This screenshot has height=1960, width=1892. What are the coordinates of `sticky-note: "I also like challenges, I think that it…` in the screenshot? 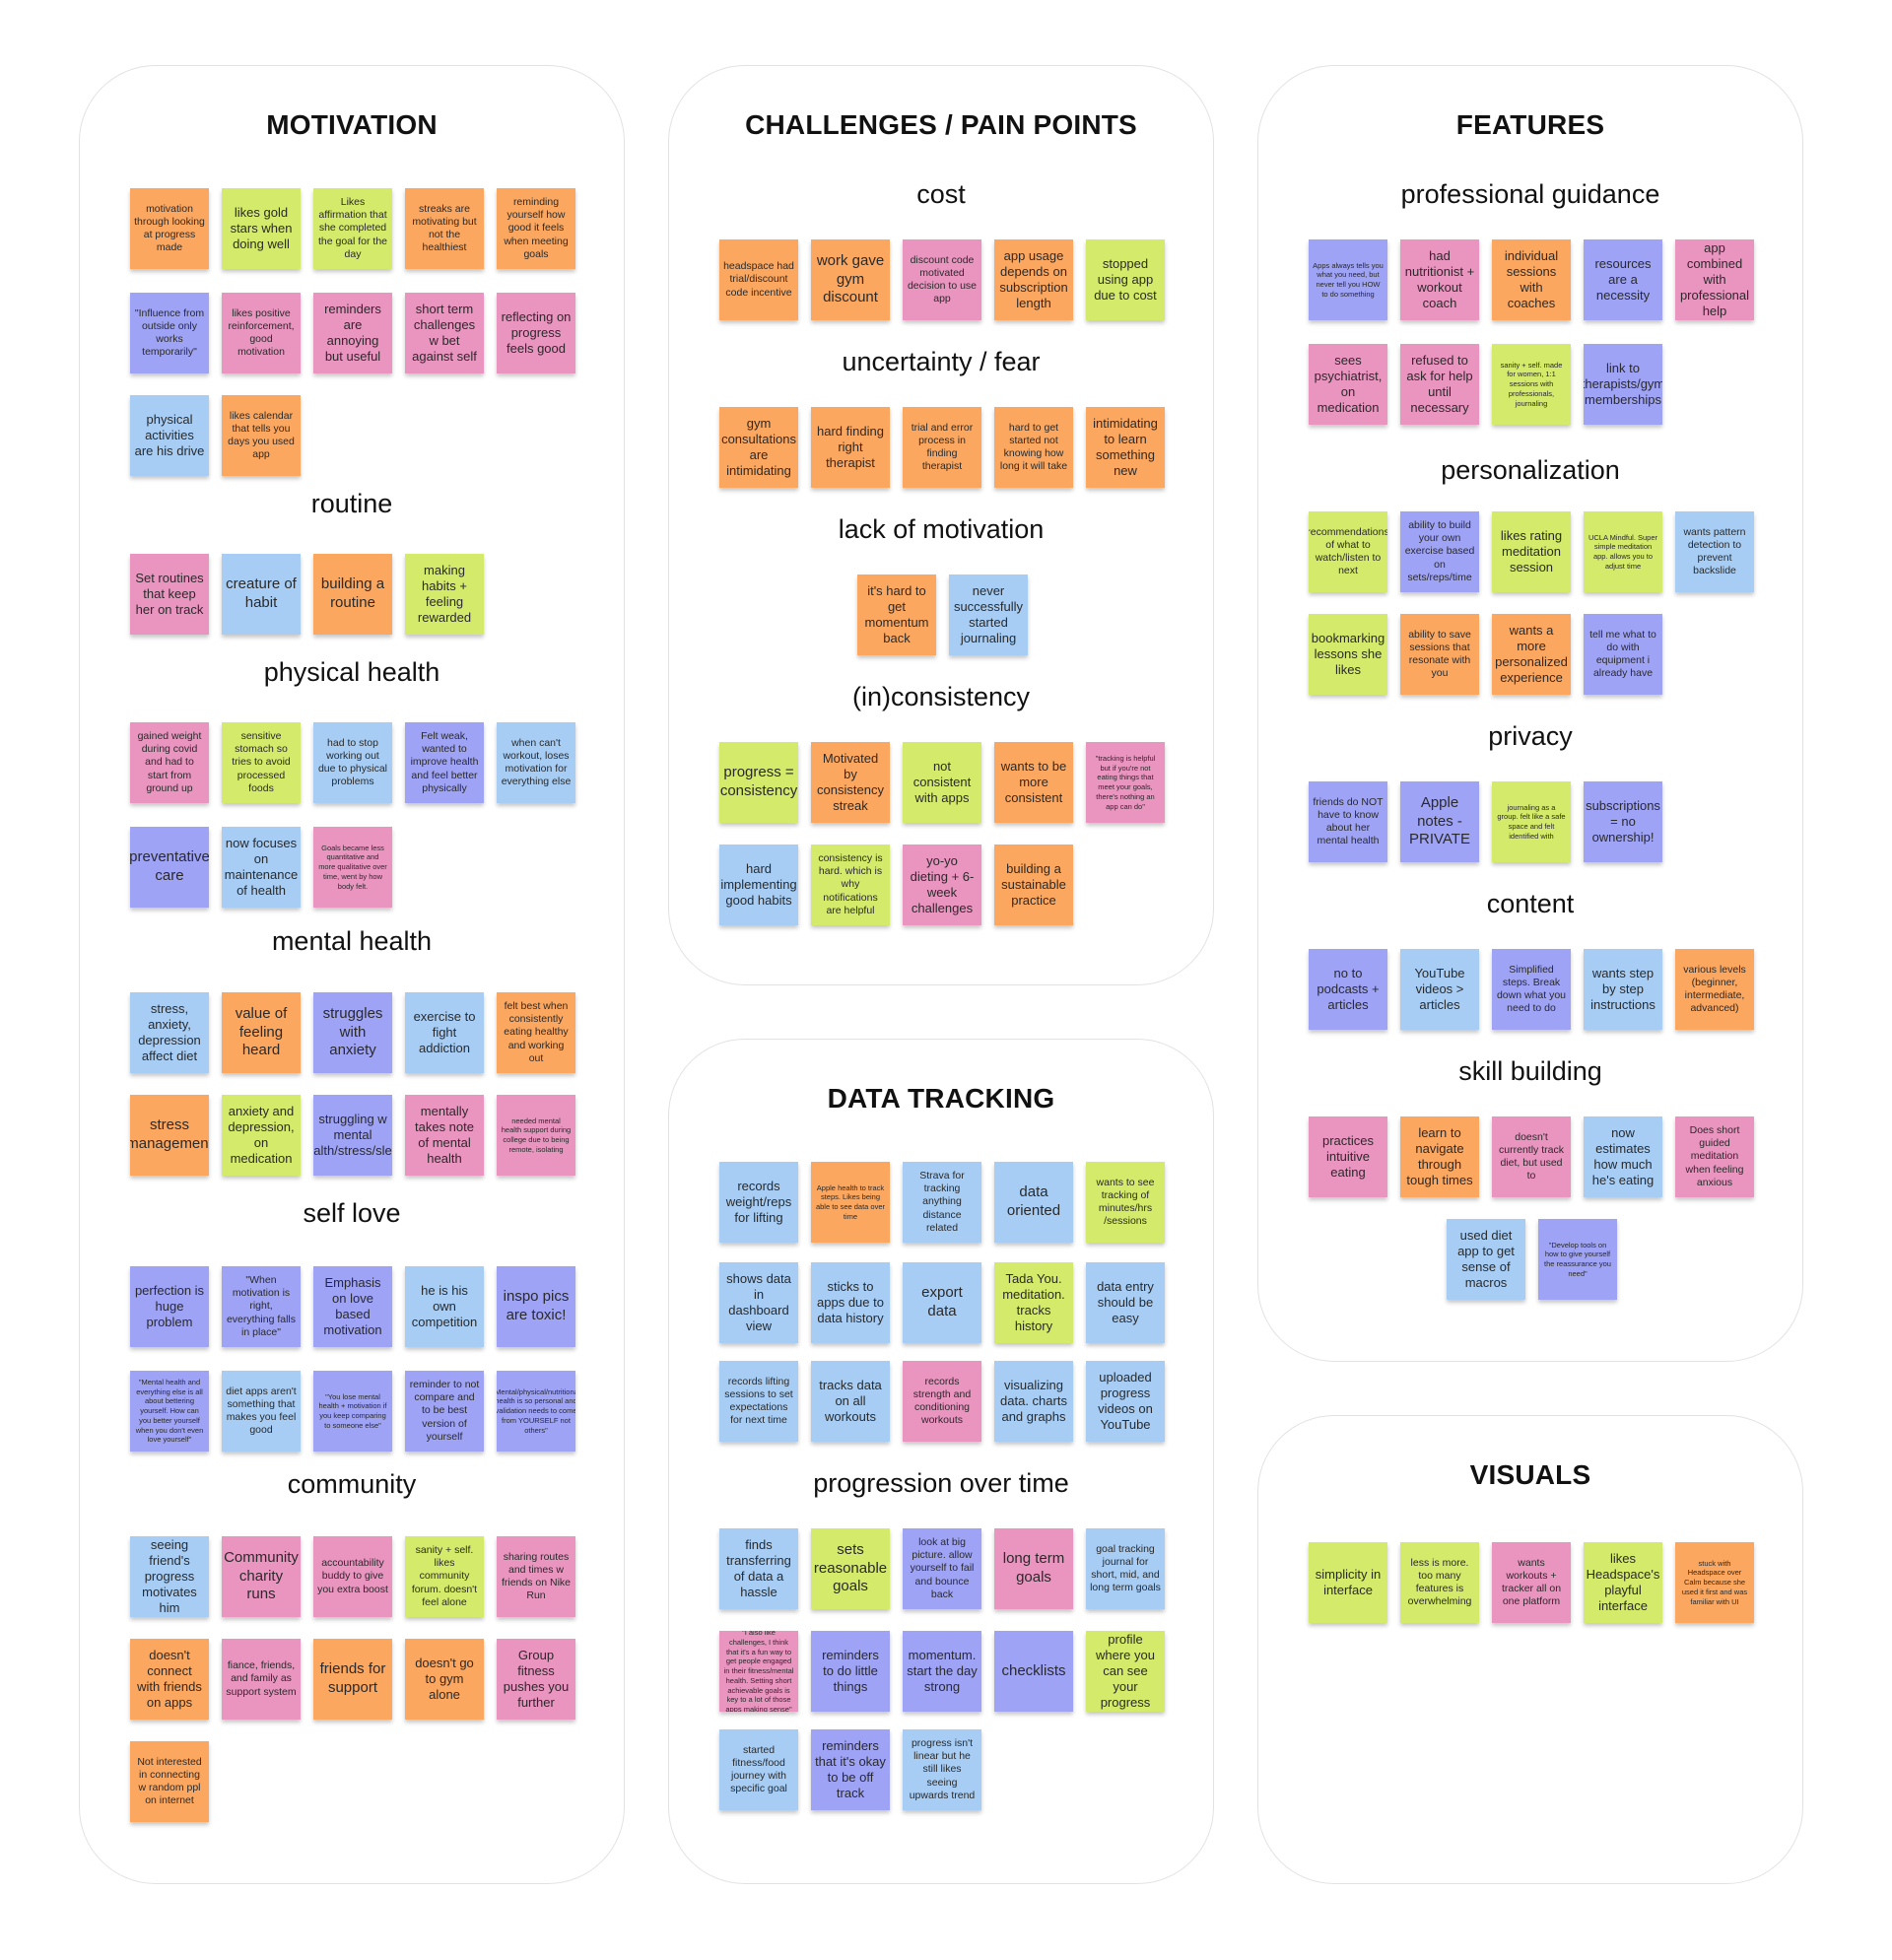 It's located at (758, 1671).